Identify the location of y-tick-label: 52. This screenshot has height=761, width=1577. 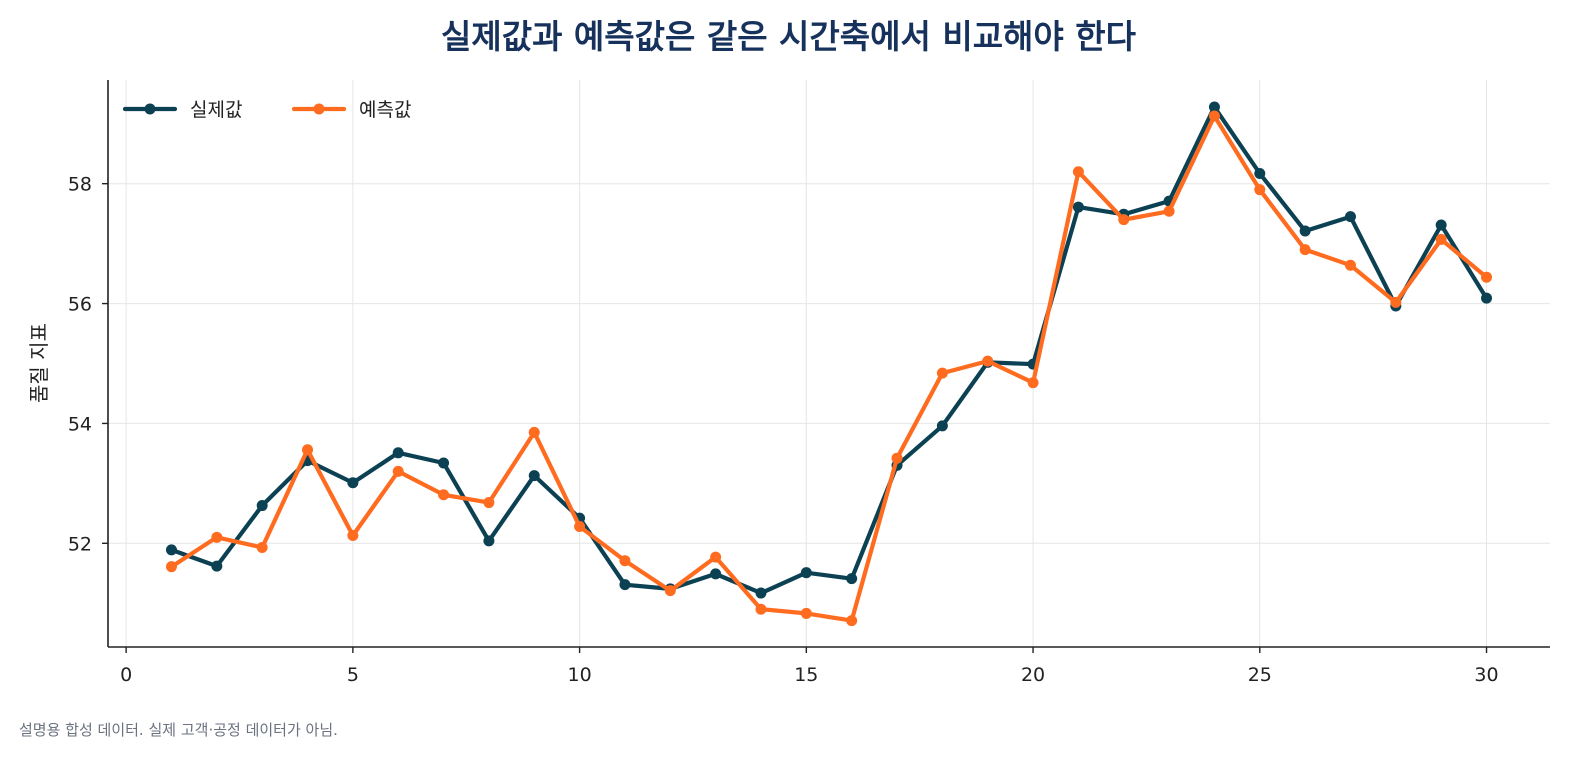
(80, 544).